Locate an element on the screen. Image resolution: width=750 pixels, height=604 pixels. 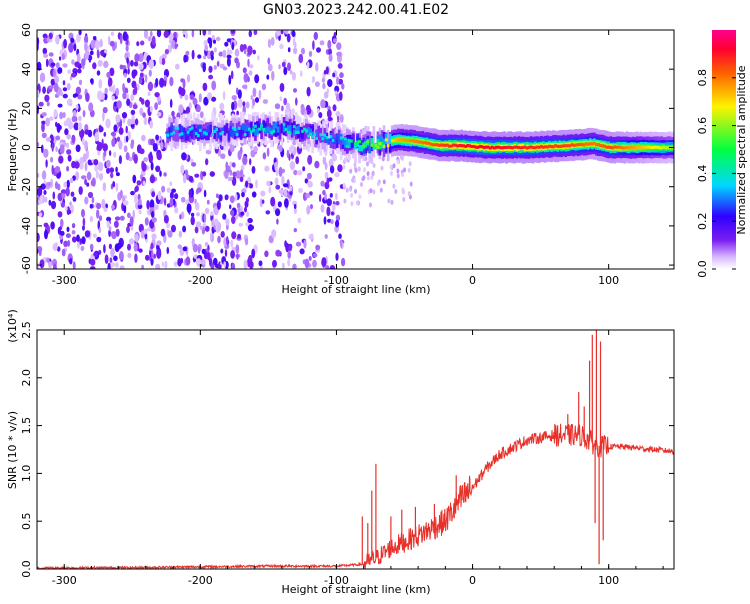
colorbar-tick-label: 0.4 is located at coordinates (702, 174).